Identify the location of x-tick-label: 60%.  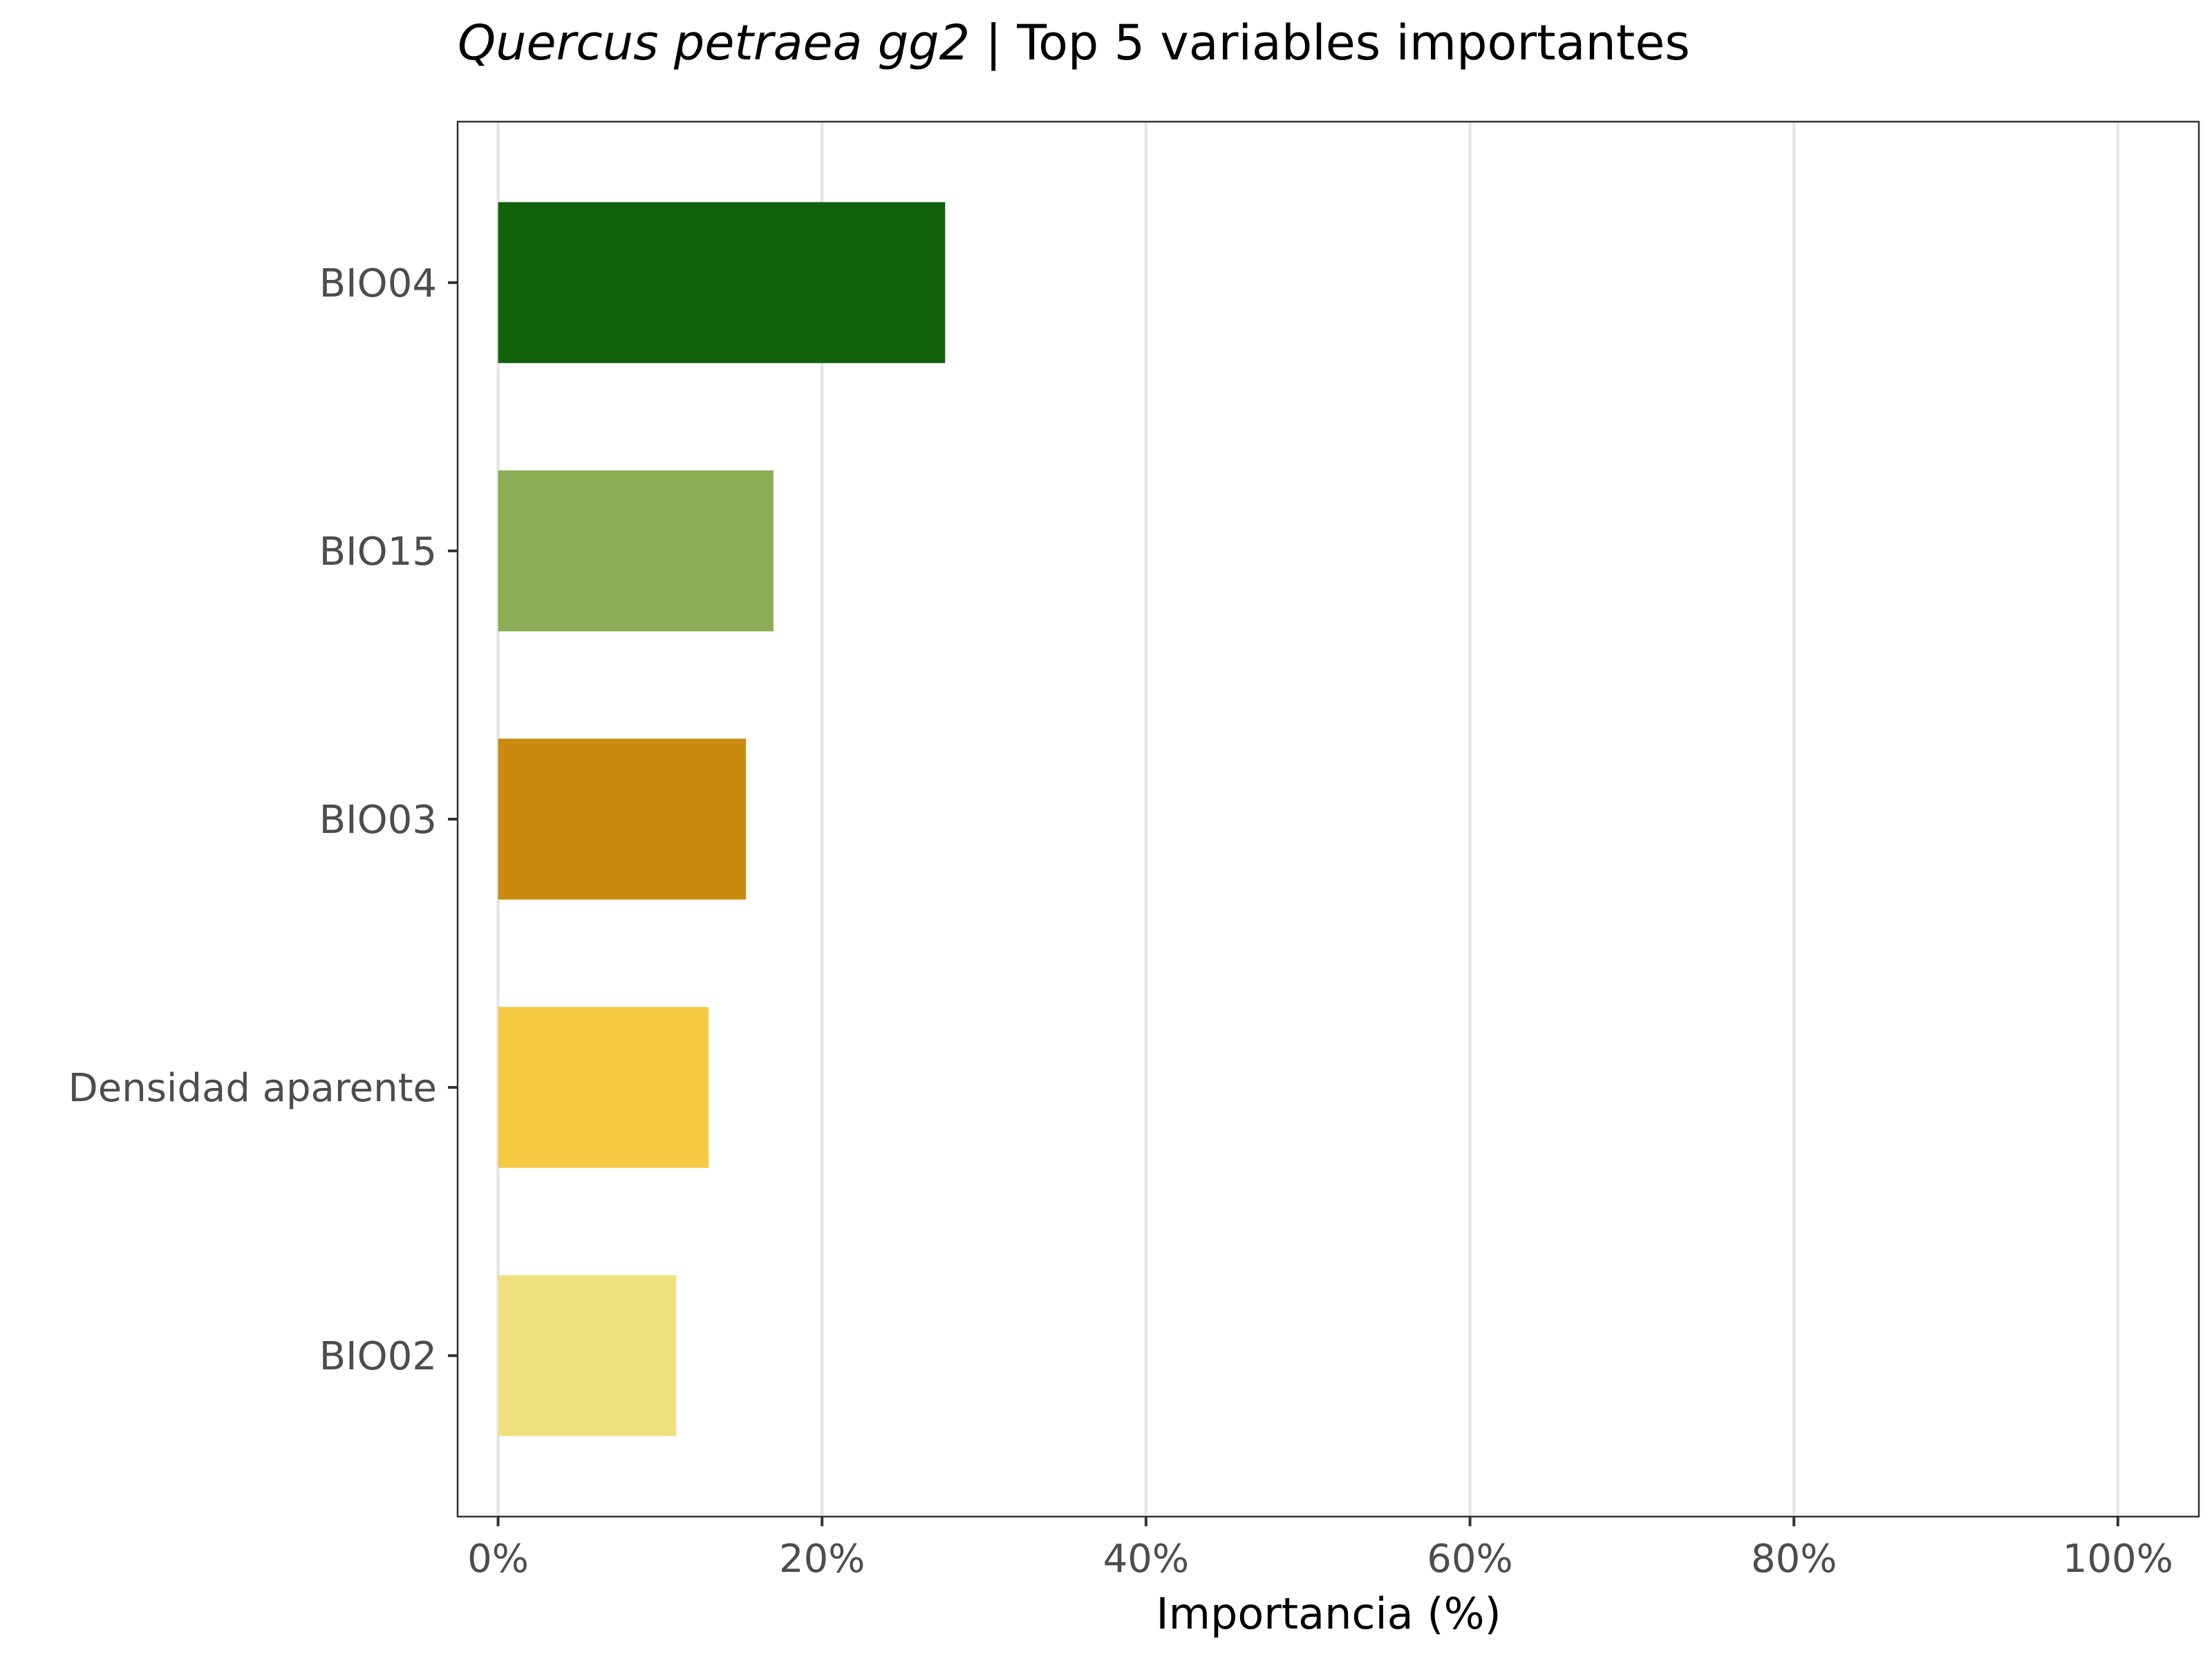
(1469, 1559).